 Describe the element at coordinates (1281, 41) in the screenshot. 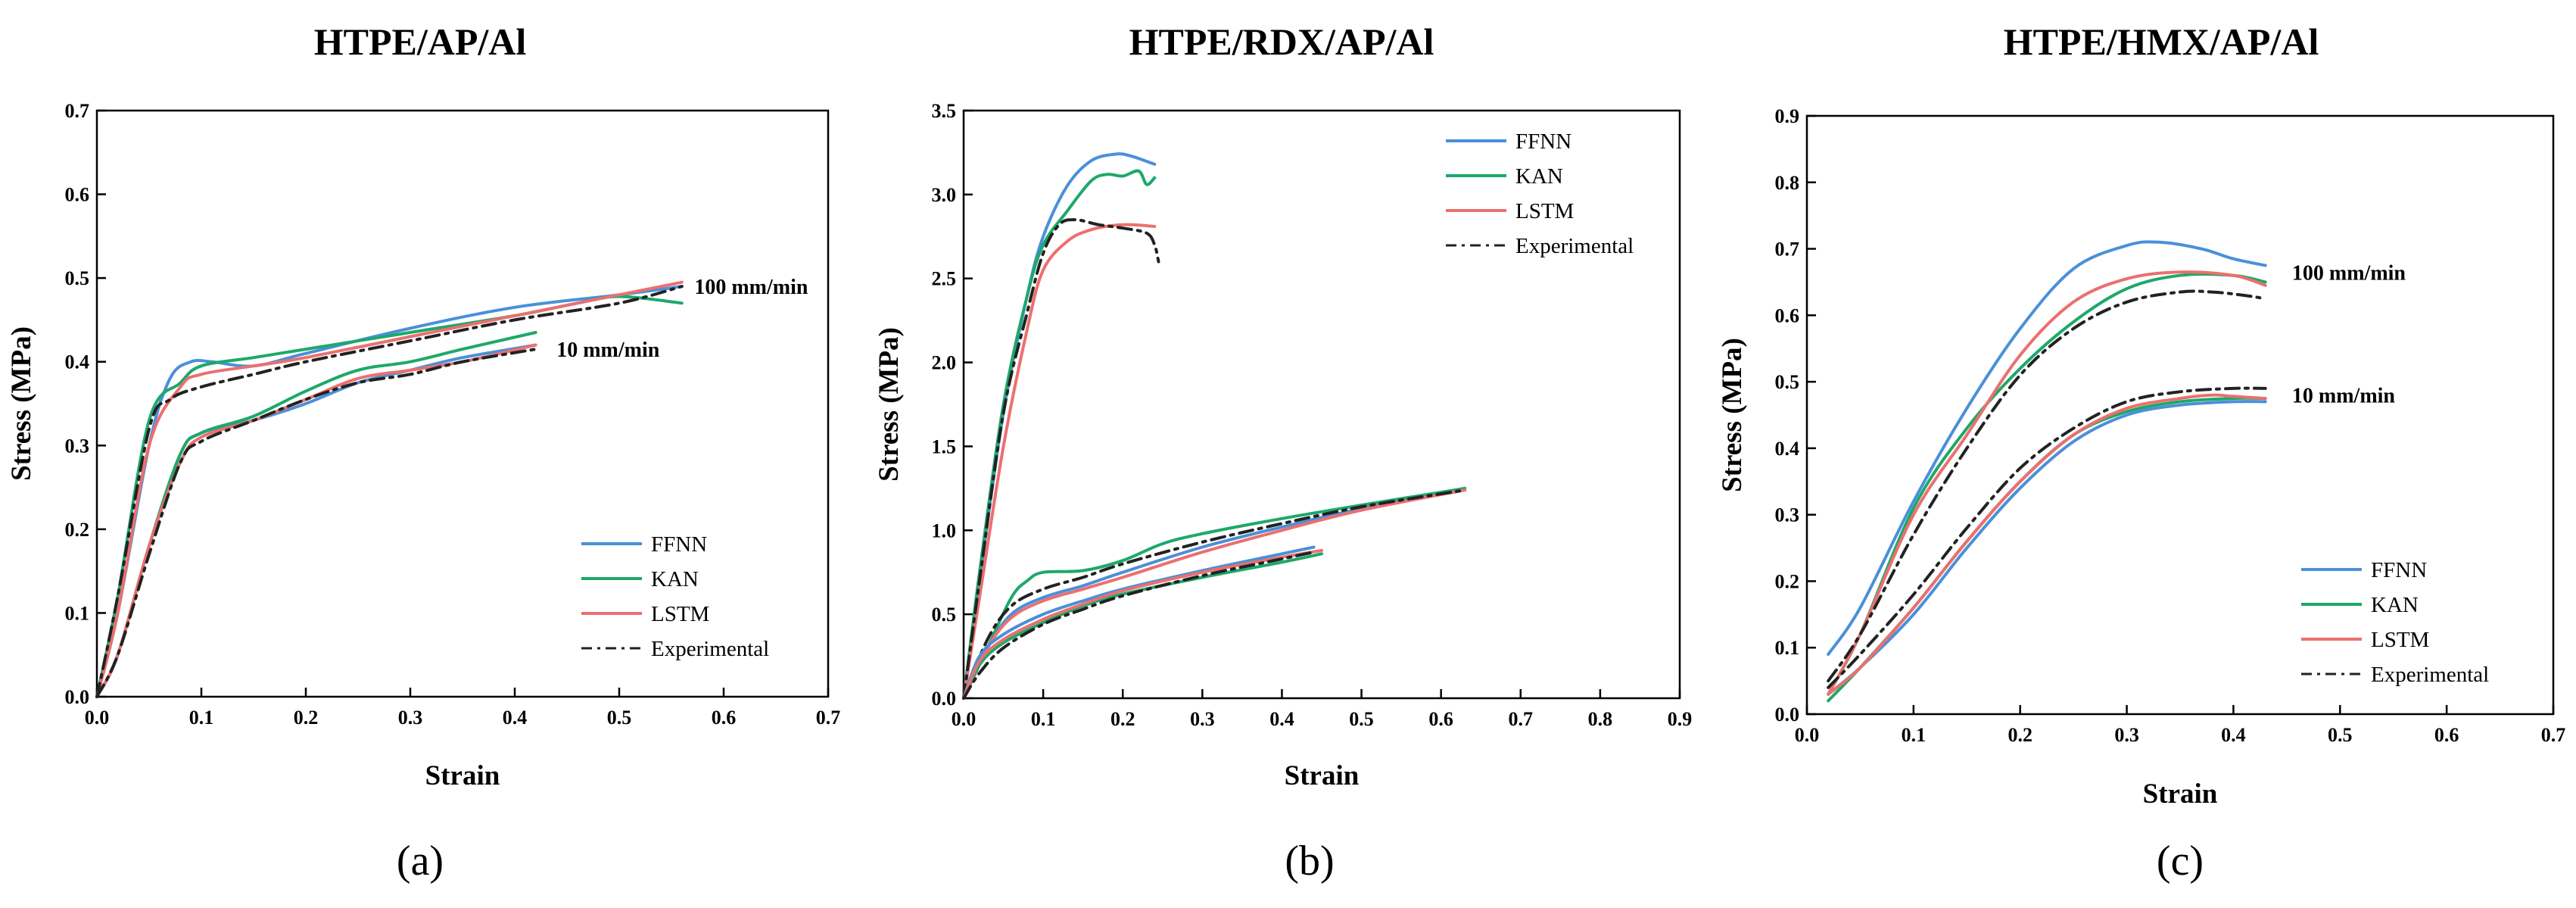

I see `chart-title: HTPE/RDX/AP/Al` at that location.